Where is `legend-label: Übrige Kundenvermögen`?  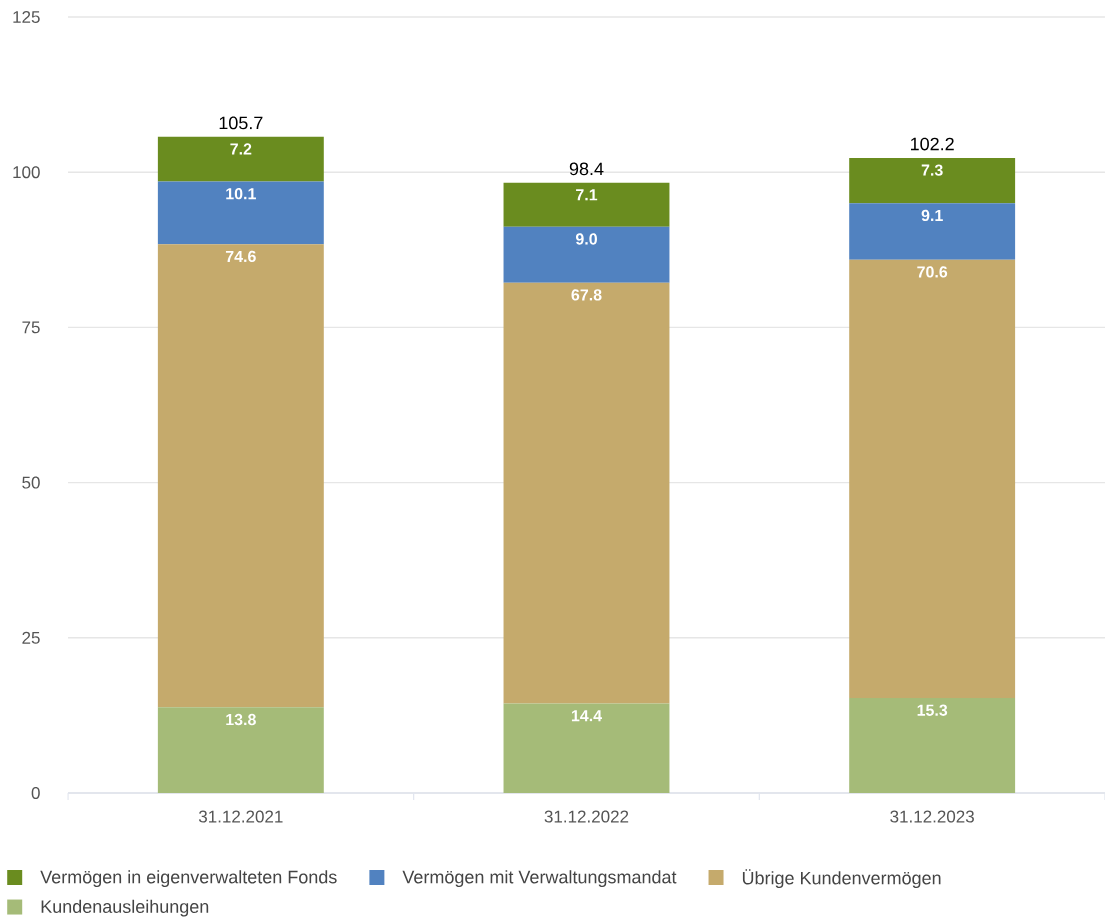 legend-label: Übrige Kundenvermögen is located at coordinates (841, 878).